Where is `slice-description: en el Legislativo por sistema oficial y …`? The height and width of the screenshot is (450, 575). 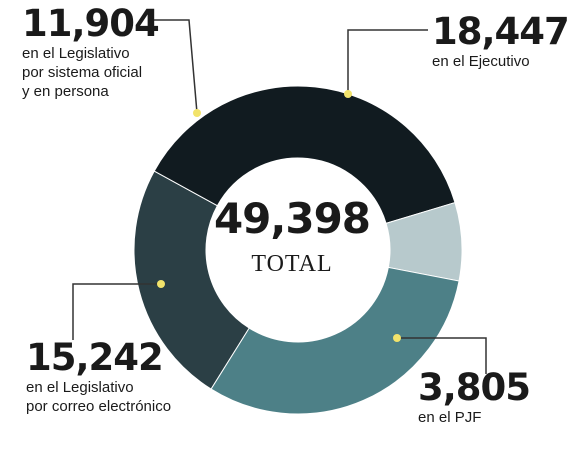 slice-description: en el Legislativo por sistema oficial y … is located at coordinates (82, 72).